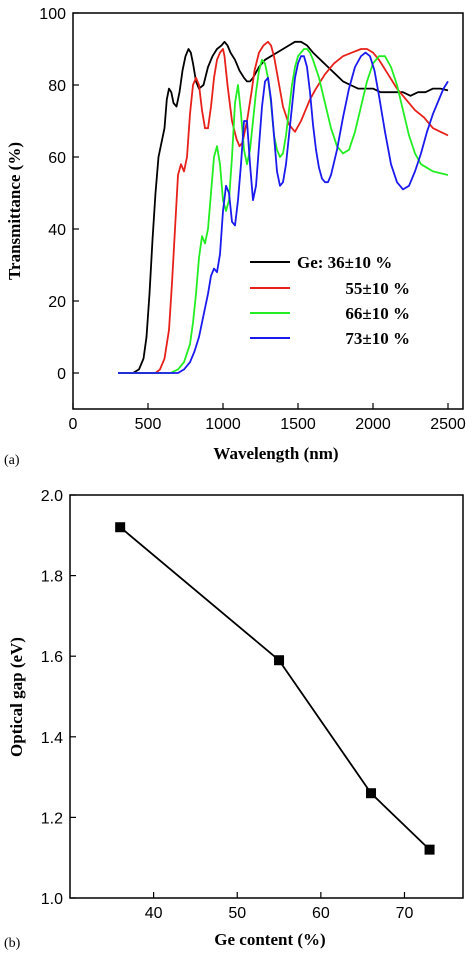 This screenshot has height=953, width=474. What do you see at coordinates (269, 939) in the screenshot?
I see `x-axis-title: Ge content (%)` at bounding box center [269, 939].